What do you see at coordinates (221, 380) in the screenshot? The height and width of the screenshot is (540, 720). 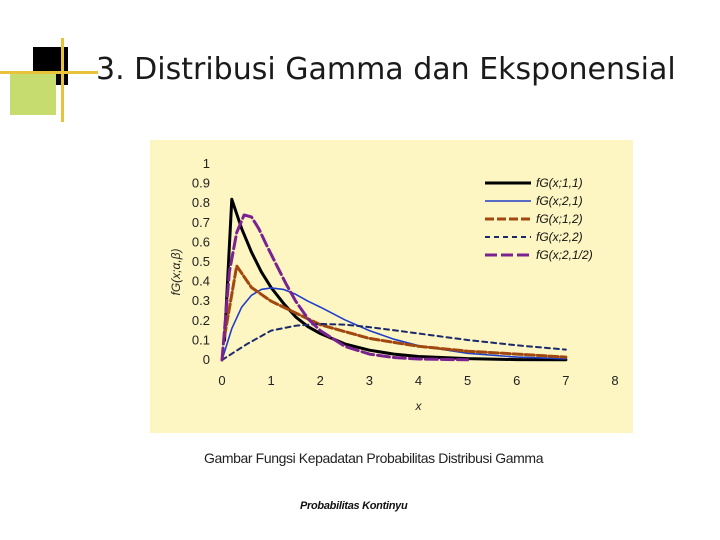 I see `x-tick-label: 0` at bounding box center [221, 380].